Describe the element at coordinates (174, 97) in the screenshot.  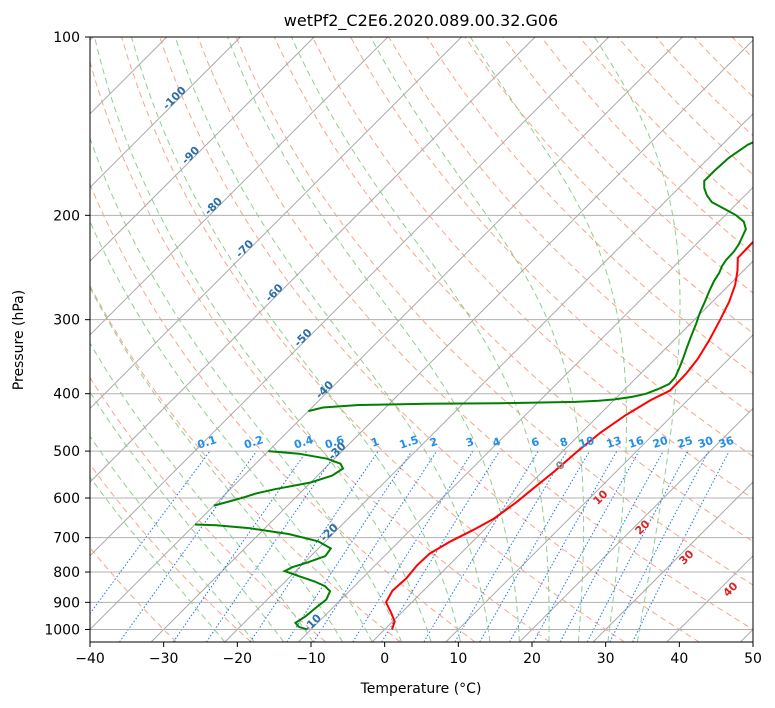
I see `isotherm-label: -100` at that location.